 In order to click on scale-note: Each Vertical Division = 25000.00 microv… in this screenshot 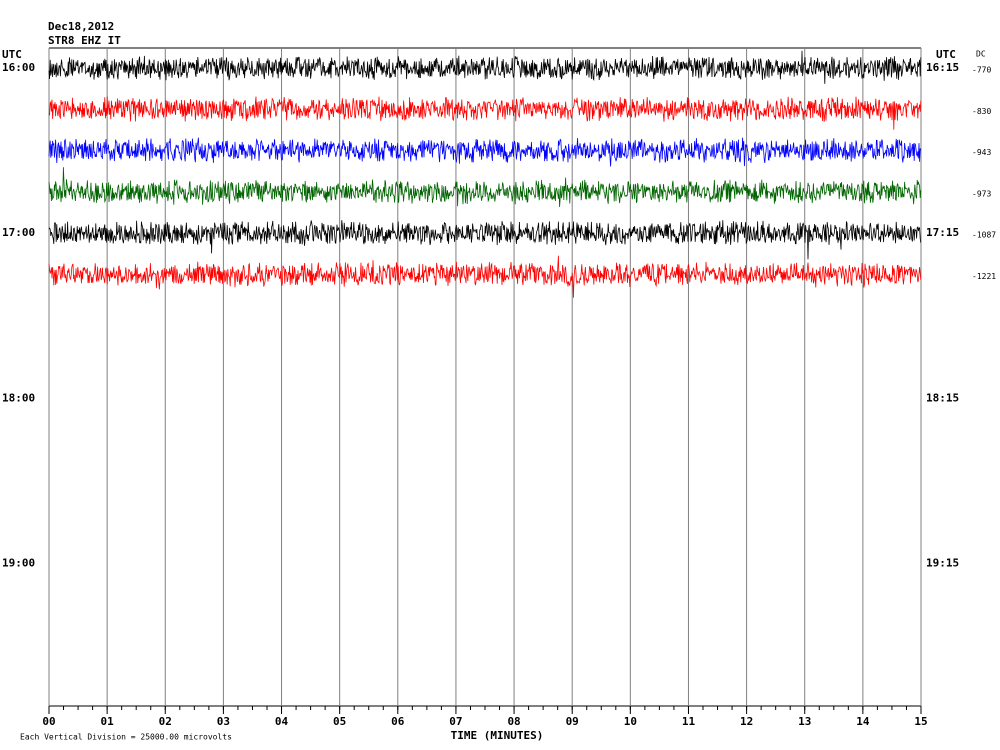, I will do `click(126, 737)`.